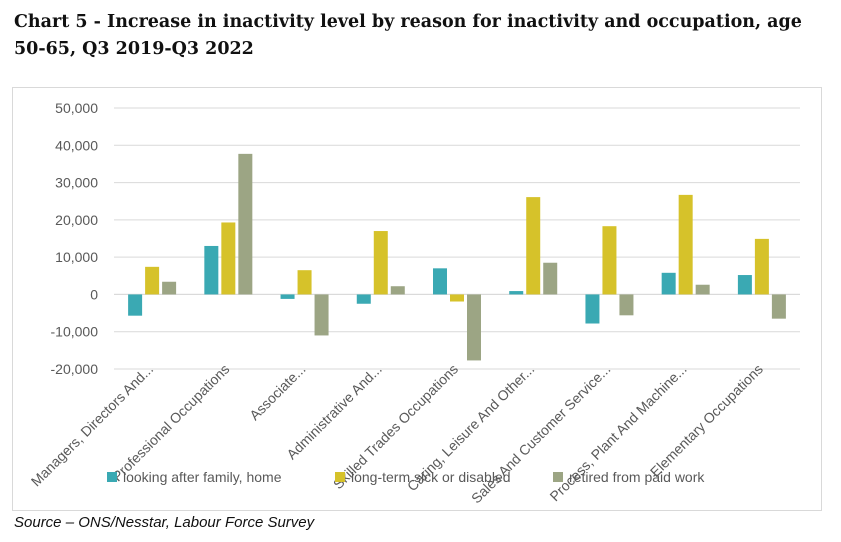 The height and width of the screenshot is (542, 841). I want to click on legend-label-3: retired from paid work, so click(637, 477).